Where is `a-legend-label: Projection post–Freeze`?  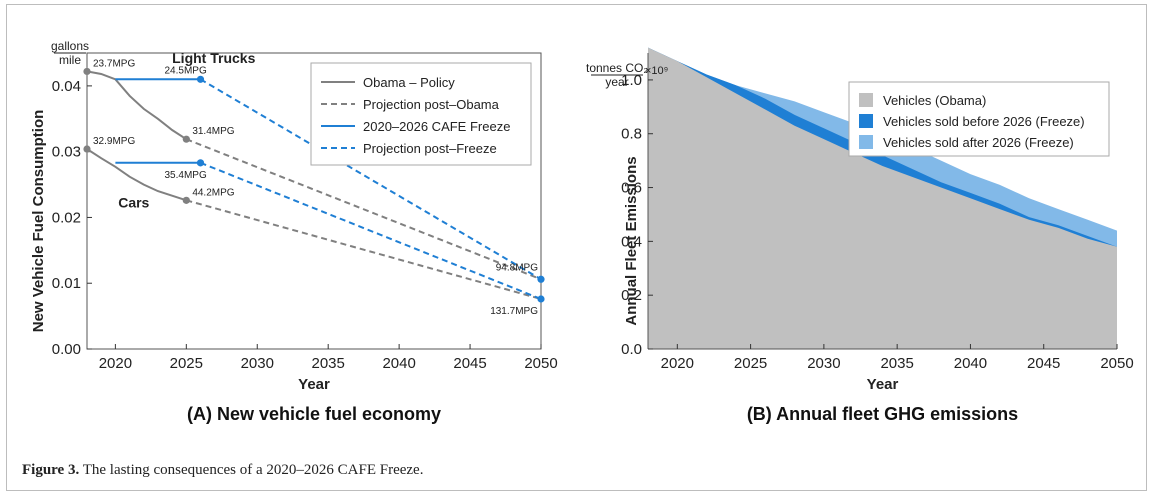
a-legend-label: Projection post–Freeze is located at coordinates (430, 148).